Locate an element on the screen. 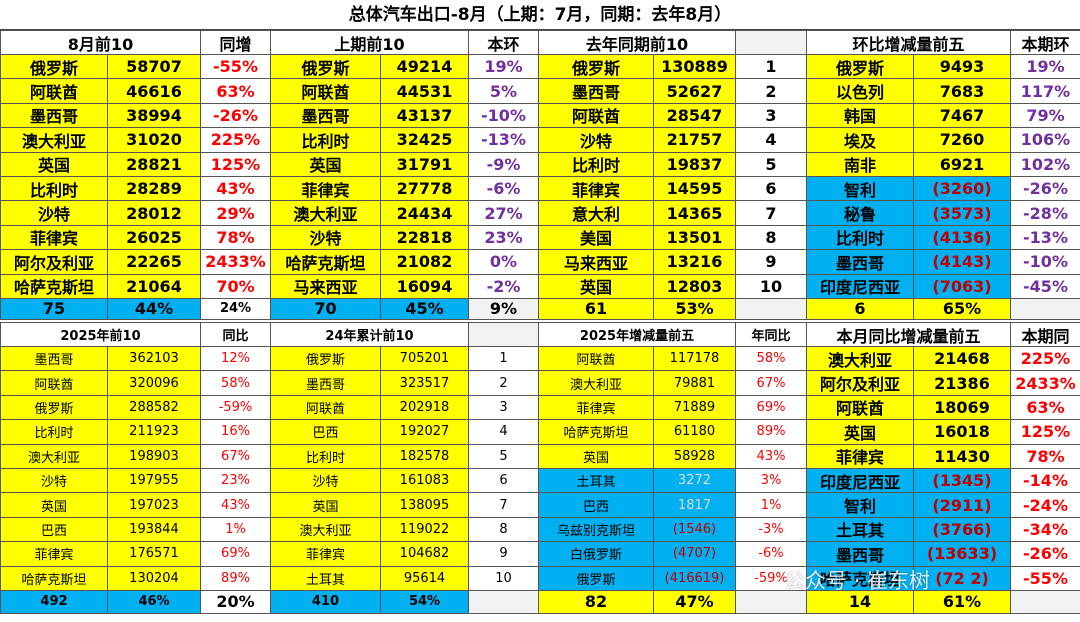 The width and height of the screenshot is (1080, 622). data-cell: 117178 is located at coordinates (695, 359).